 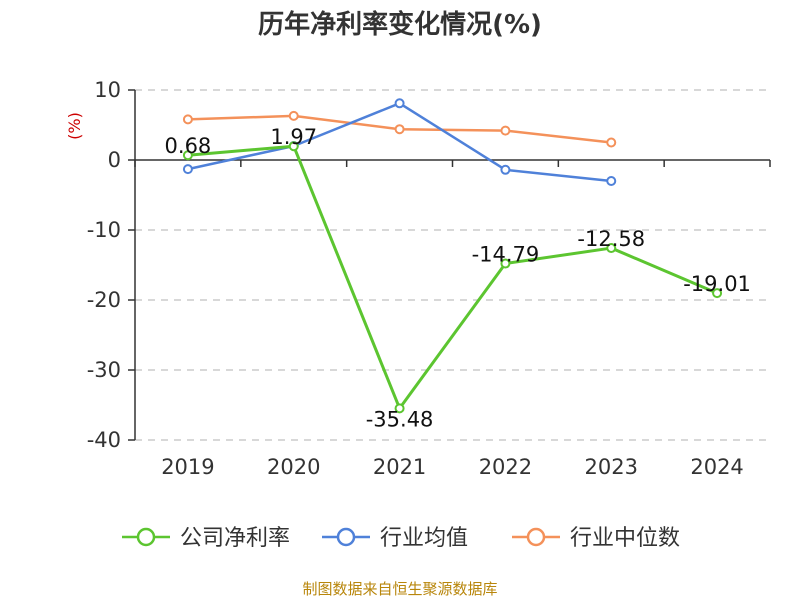 I want to click on legend-item-1: 行业均值, so click(x=395, y=538).